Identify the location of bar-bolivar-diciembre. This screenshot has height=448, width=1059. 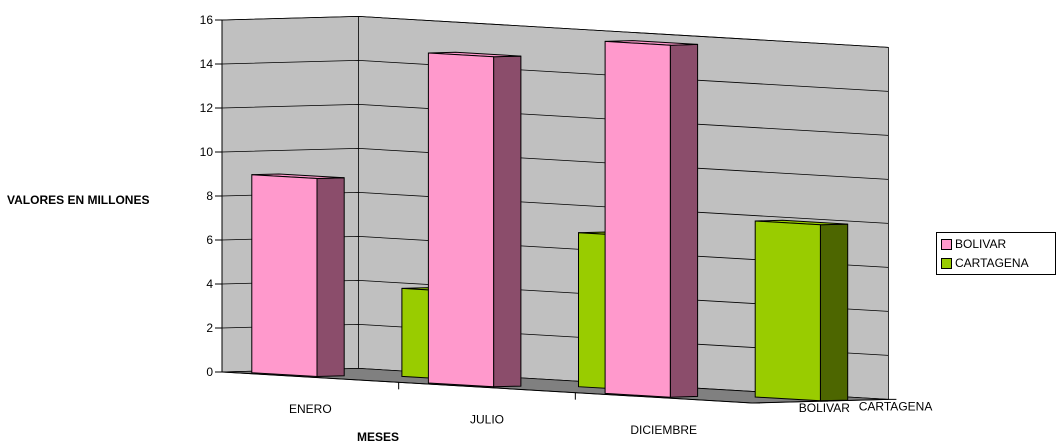
(651, 219).